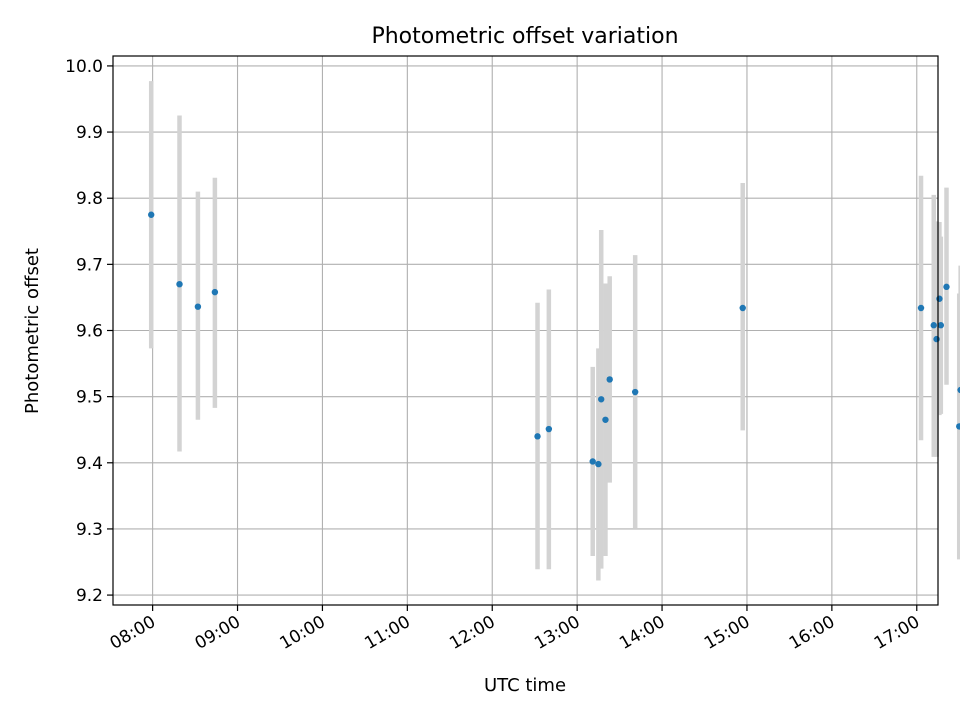 The height and width of the screenshot is (720, 960). Describe the element at coordinates (84, 67) in the screenshot. I see `y-tick-label: 10.0` at that location.